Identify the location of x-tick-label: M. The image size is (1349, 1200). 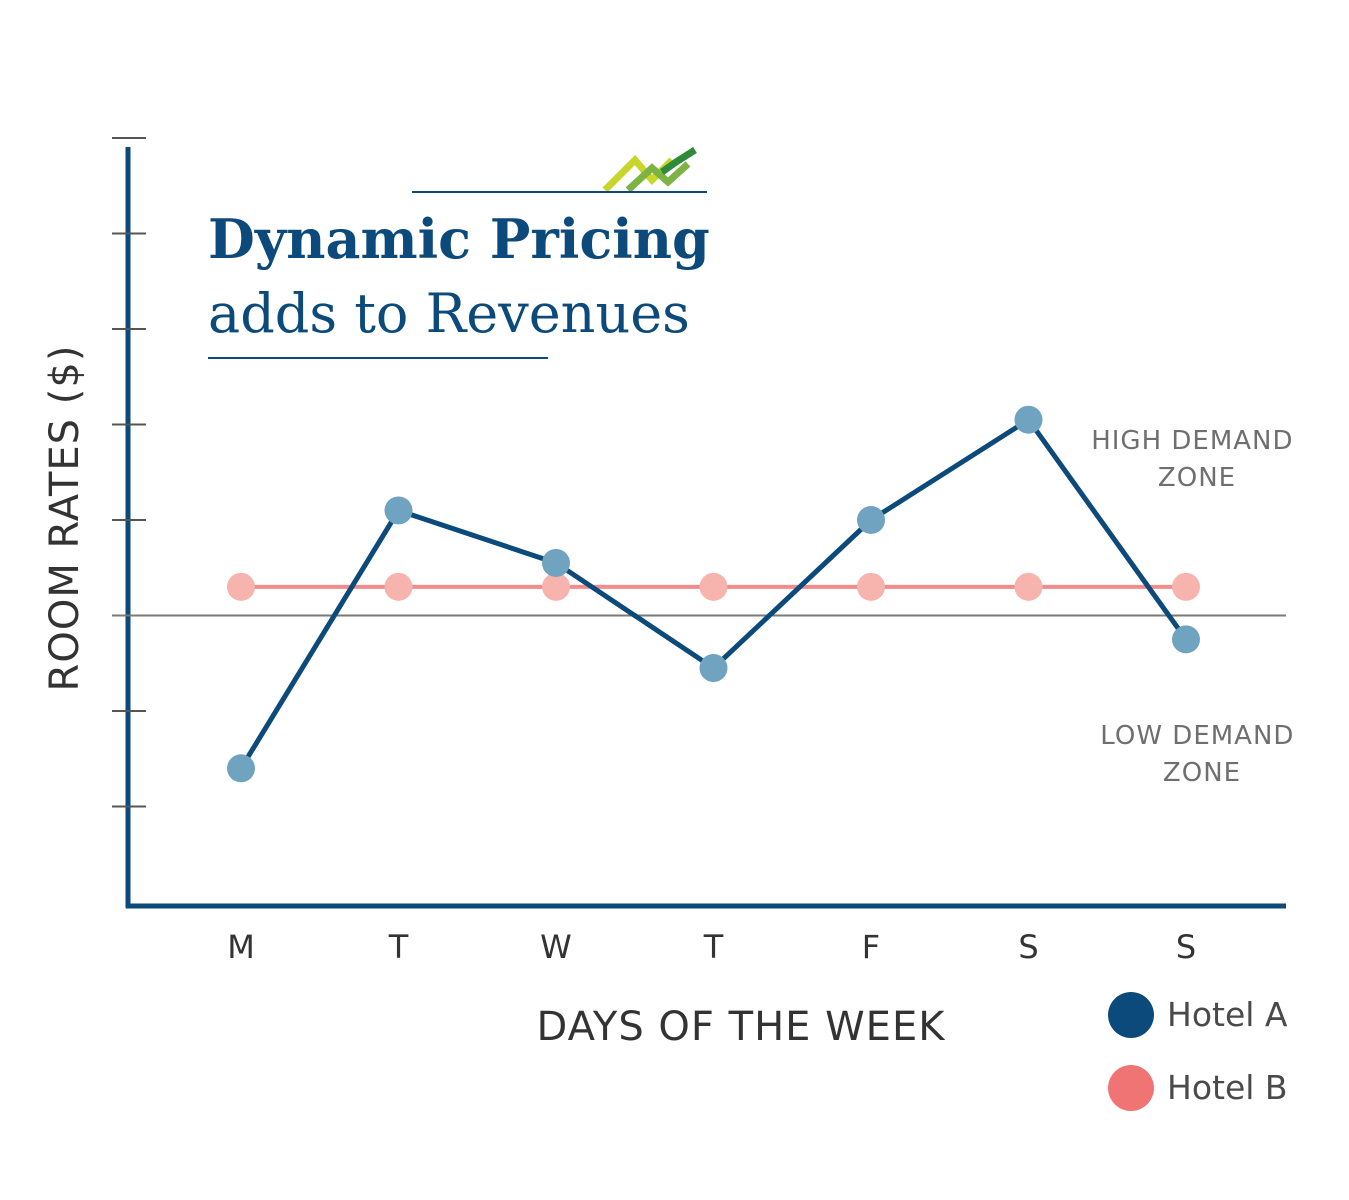
(241, 947).